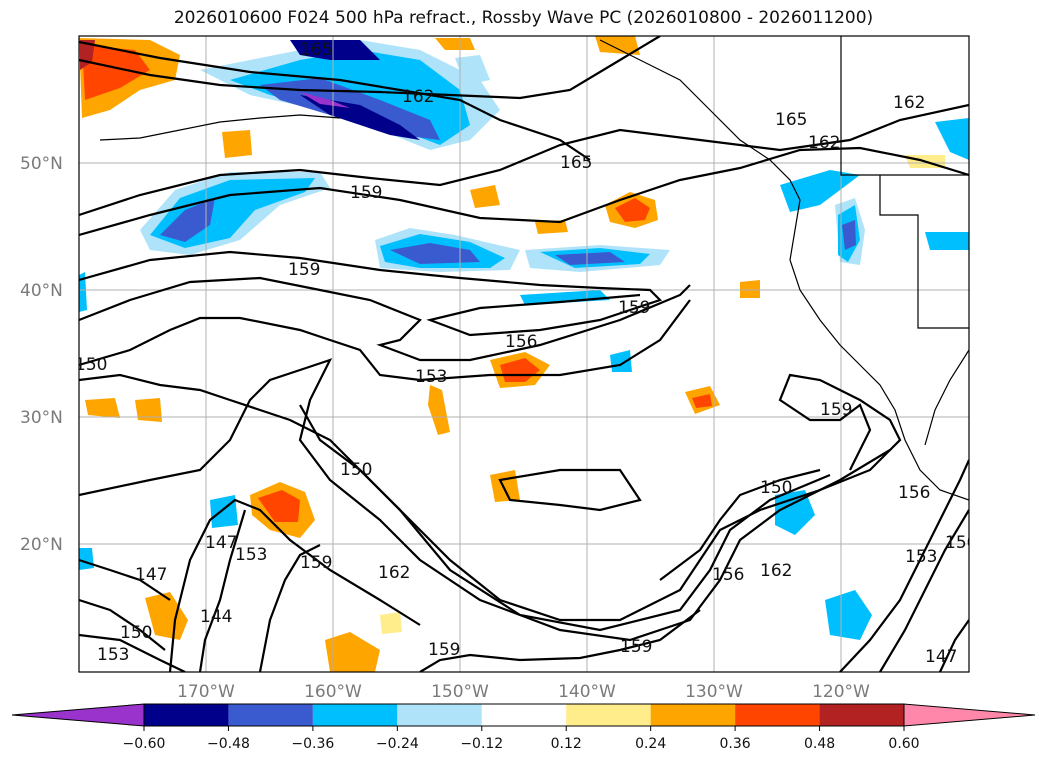 The image size is (1047, 765). I want to click on lon-label: 160°W, so click(333, 692).